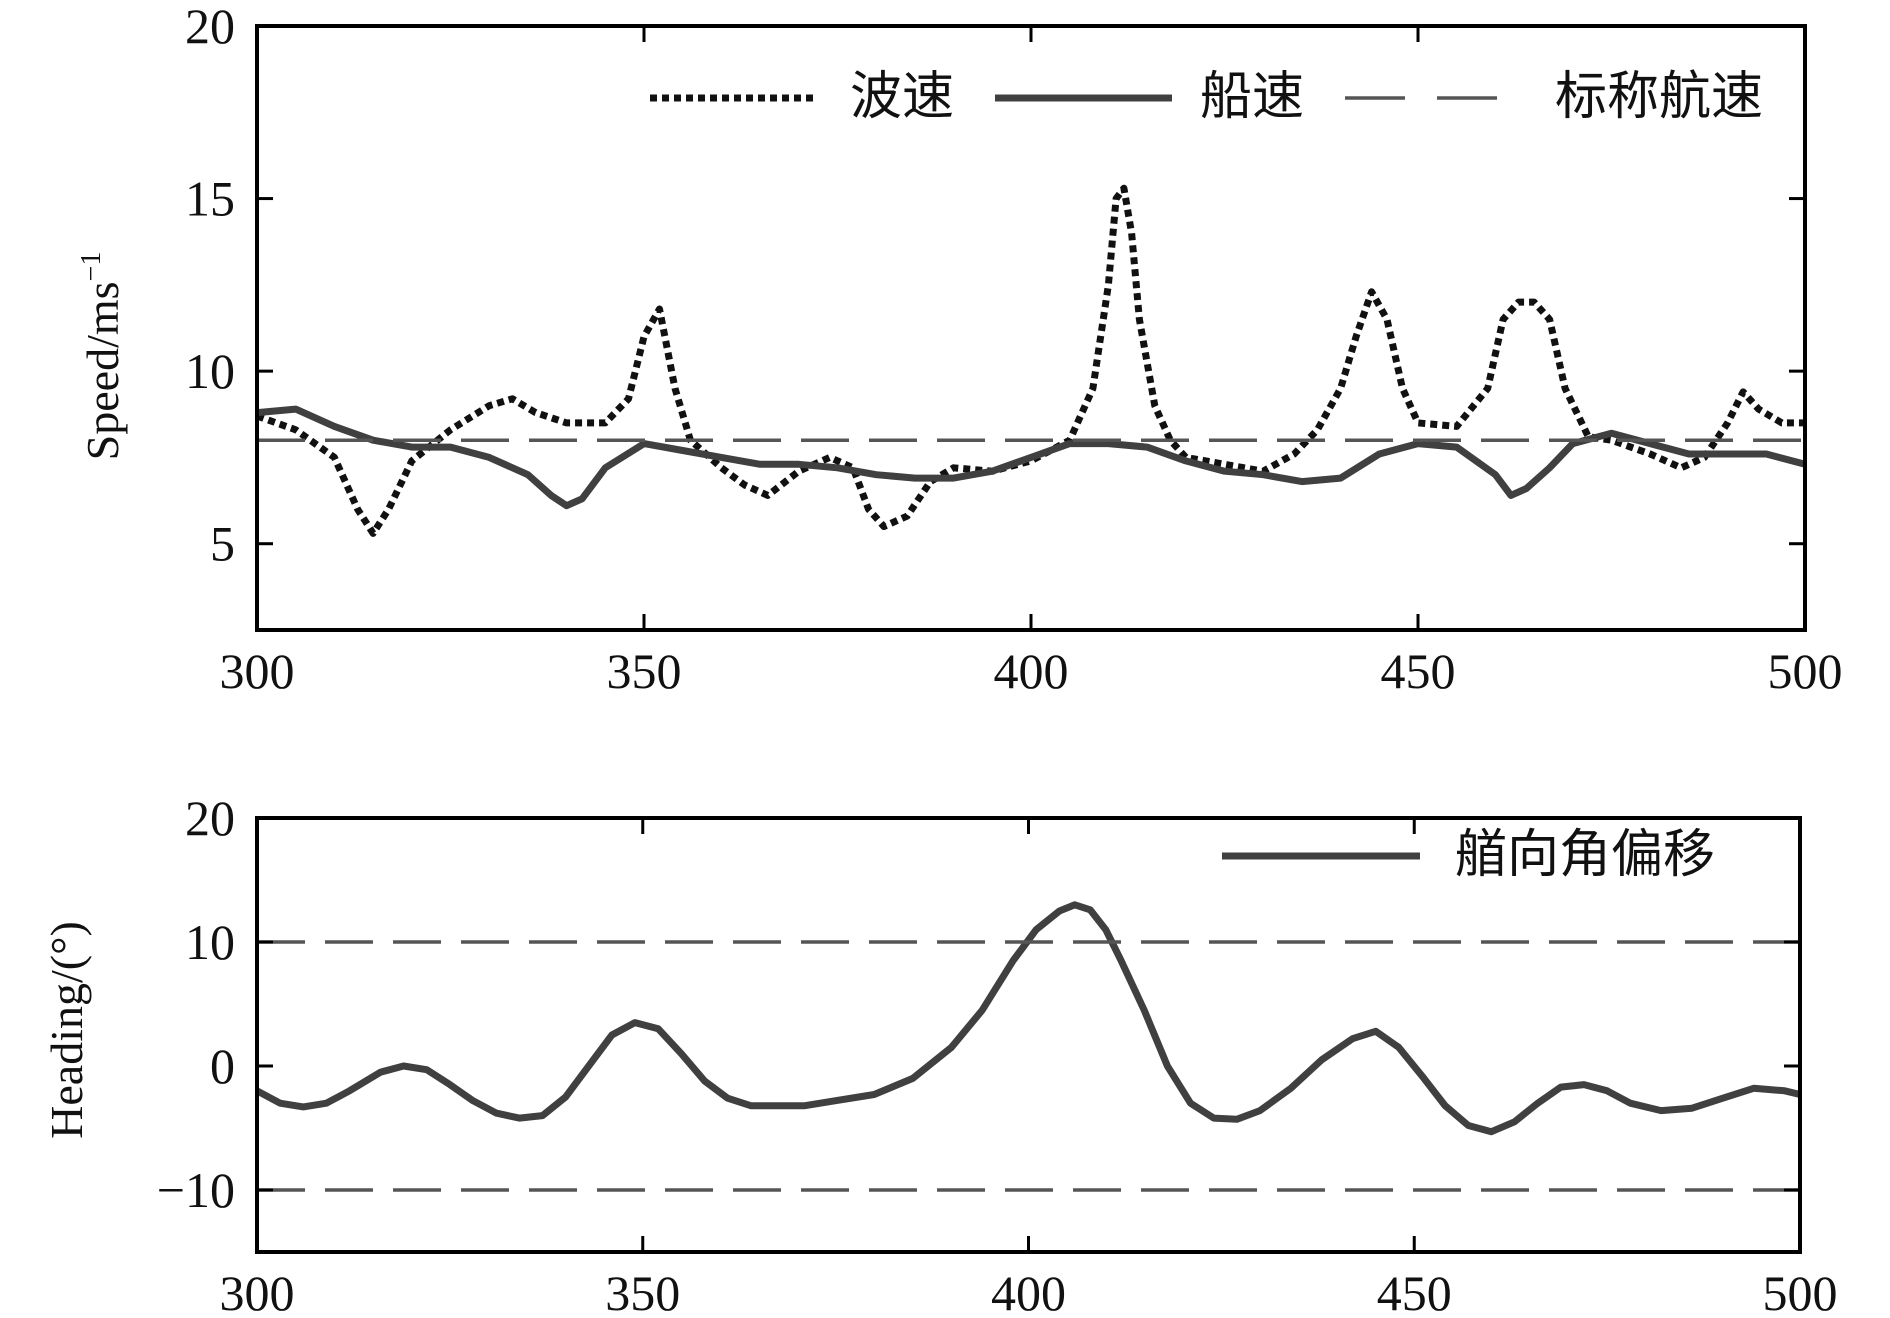  Describe the element at coordinates (196, 1190) in the screenshot. I see `c1-ytick-label: −10` at that location.